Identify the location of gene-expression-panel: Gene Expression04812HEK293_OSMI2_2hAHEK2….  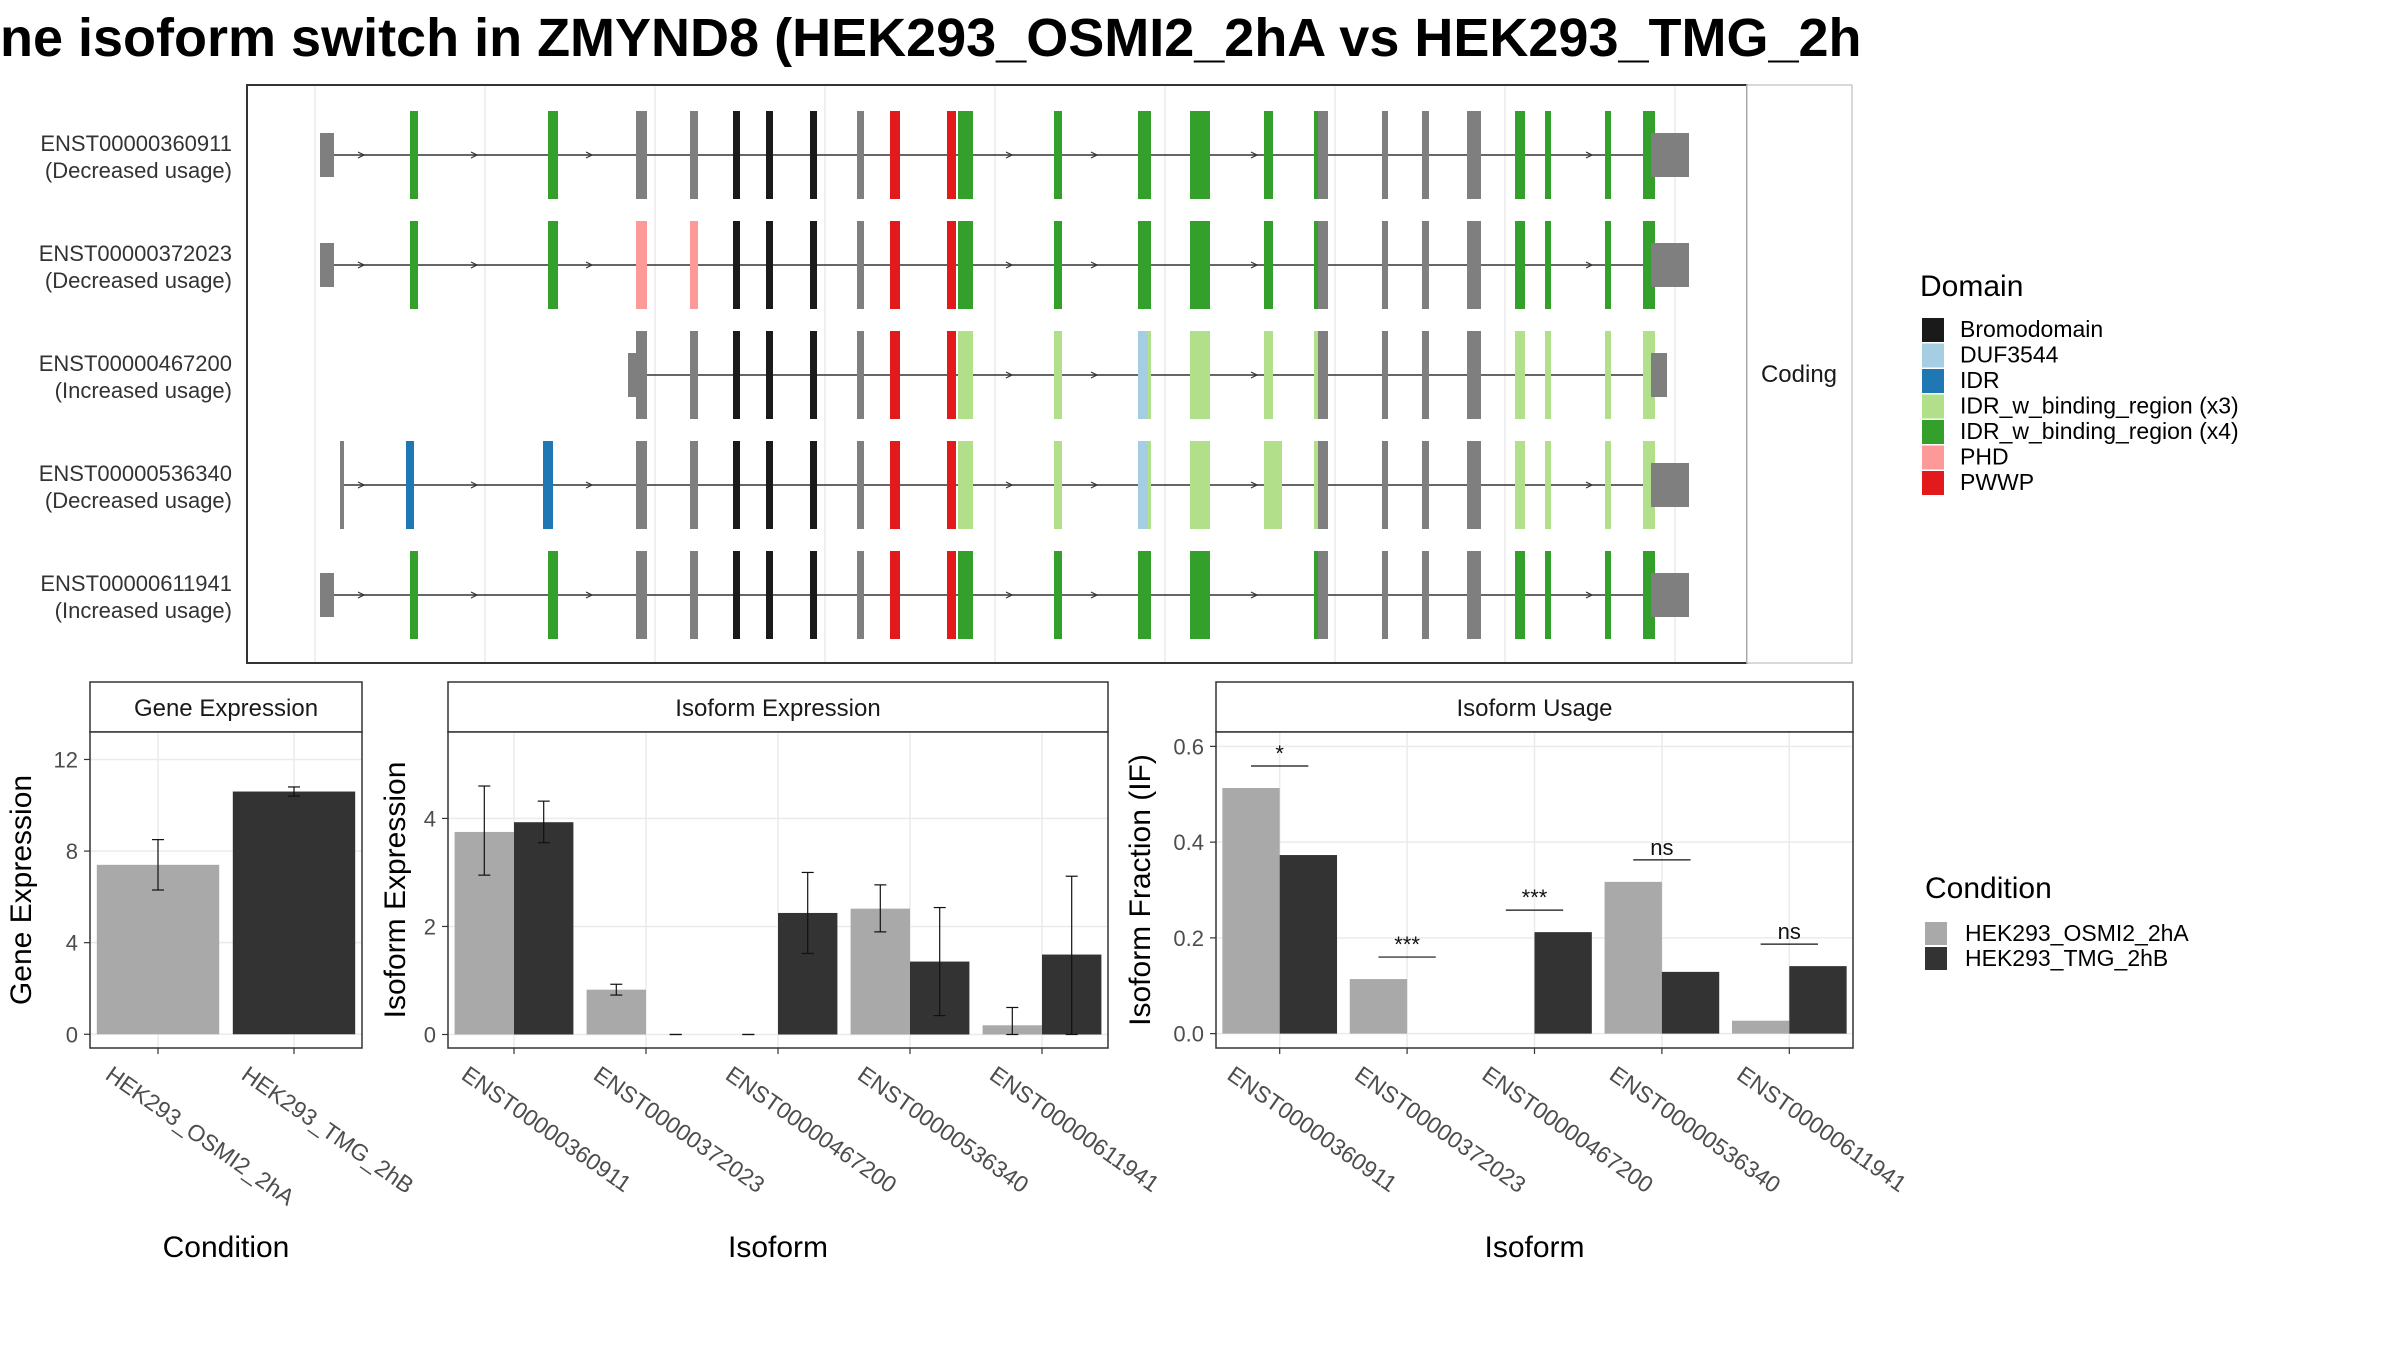
(212, 972).